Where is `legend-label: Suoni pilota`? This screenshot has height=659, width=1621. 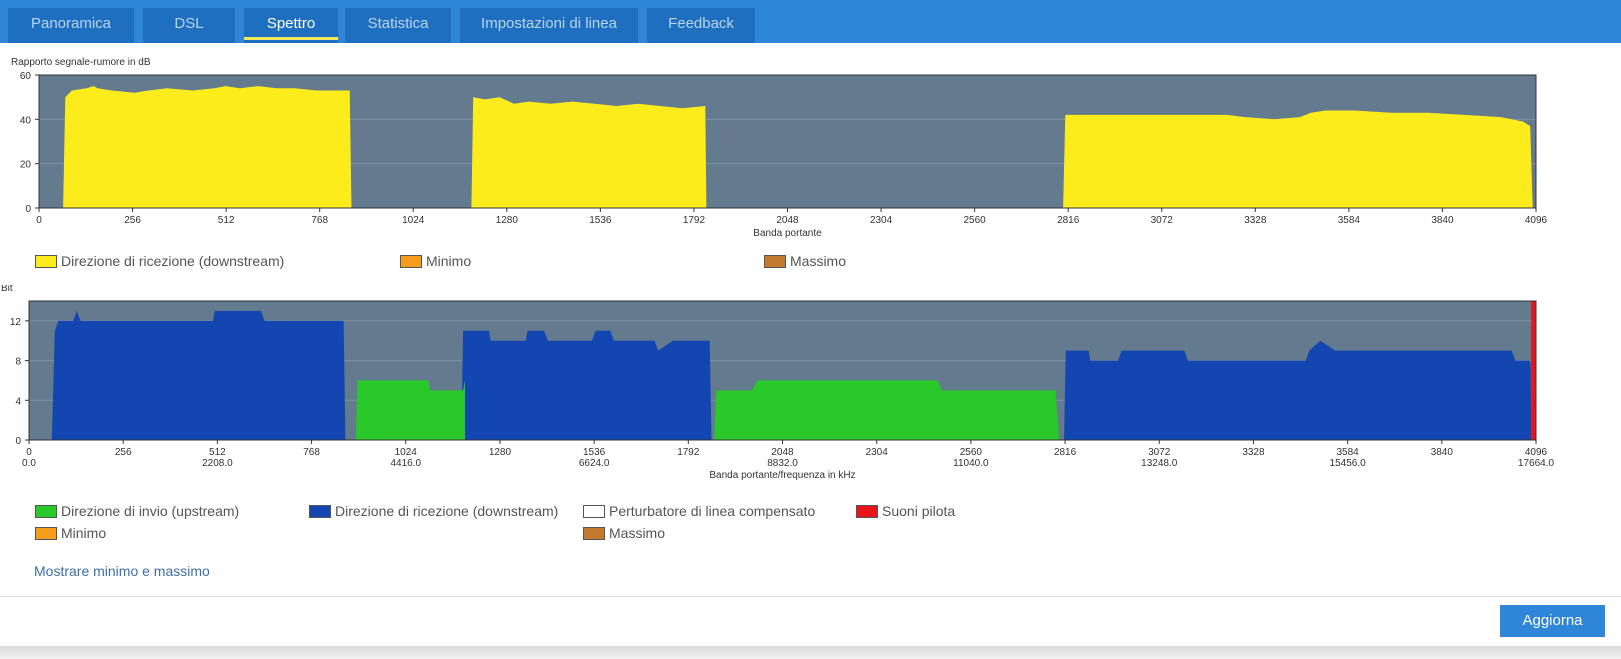
legend-label: Suoni pilota is located at coordinates (919, 511).